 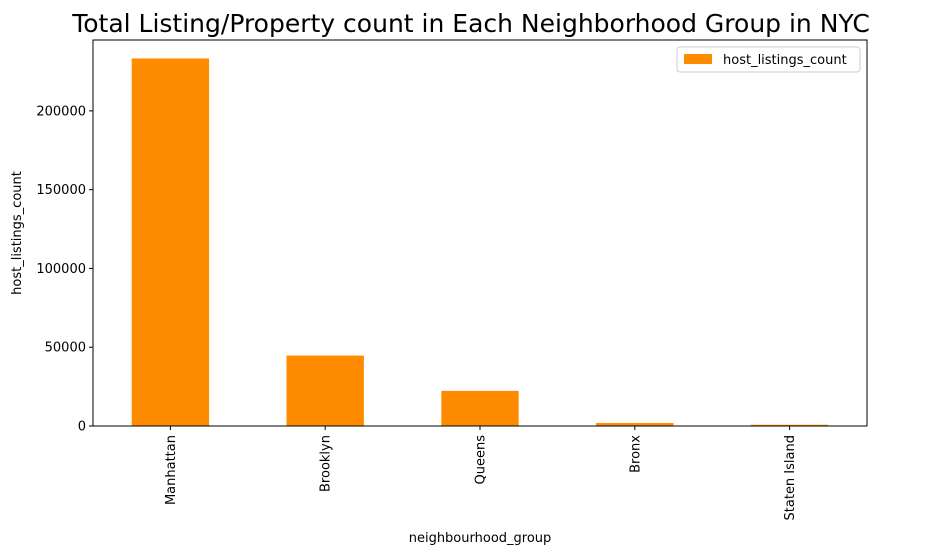 I want to click on x-tick-label: Bronx, so click(x=635, y=454).